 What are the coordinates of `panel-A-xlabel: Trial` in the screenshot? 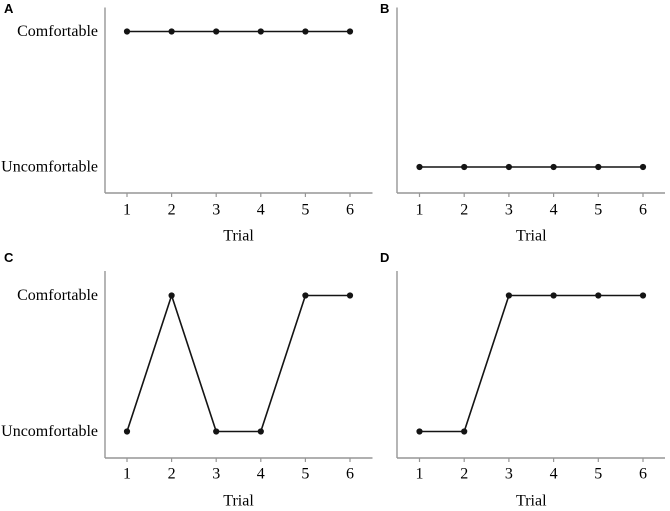 It's located at (238, 236).